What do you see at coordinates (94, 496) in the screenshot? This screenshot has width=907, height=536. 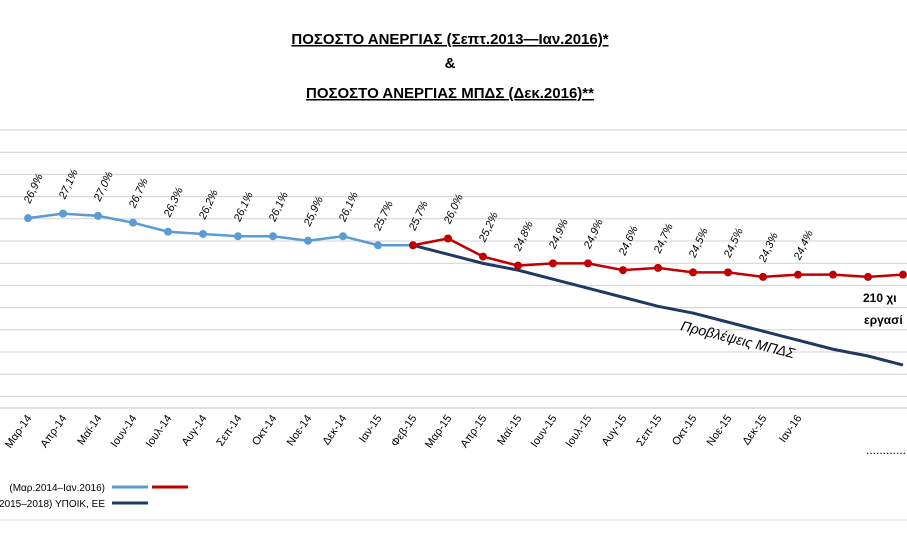 I see `legend: (Μαρ.2014–Ιαν.2016) (2015–2018) ΥΠΟΙΚ, ΕΕ` at bounding box center [94, 496].